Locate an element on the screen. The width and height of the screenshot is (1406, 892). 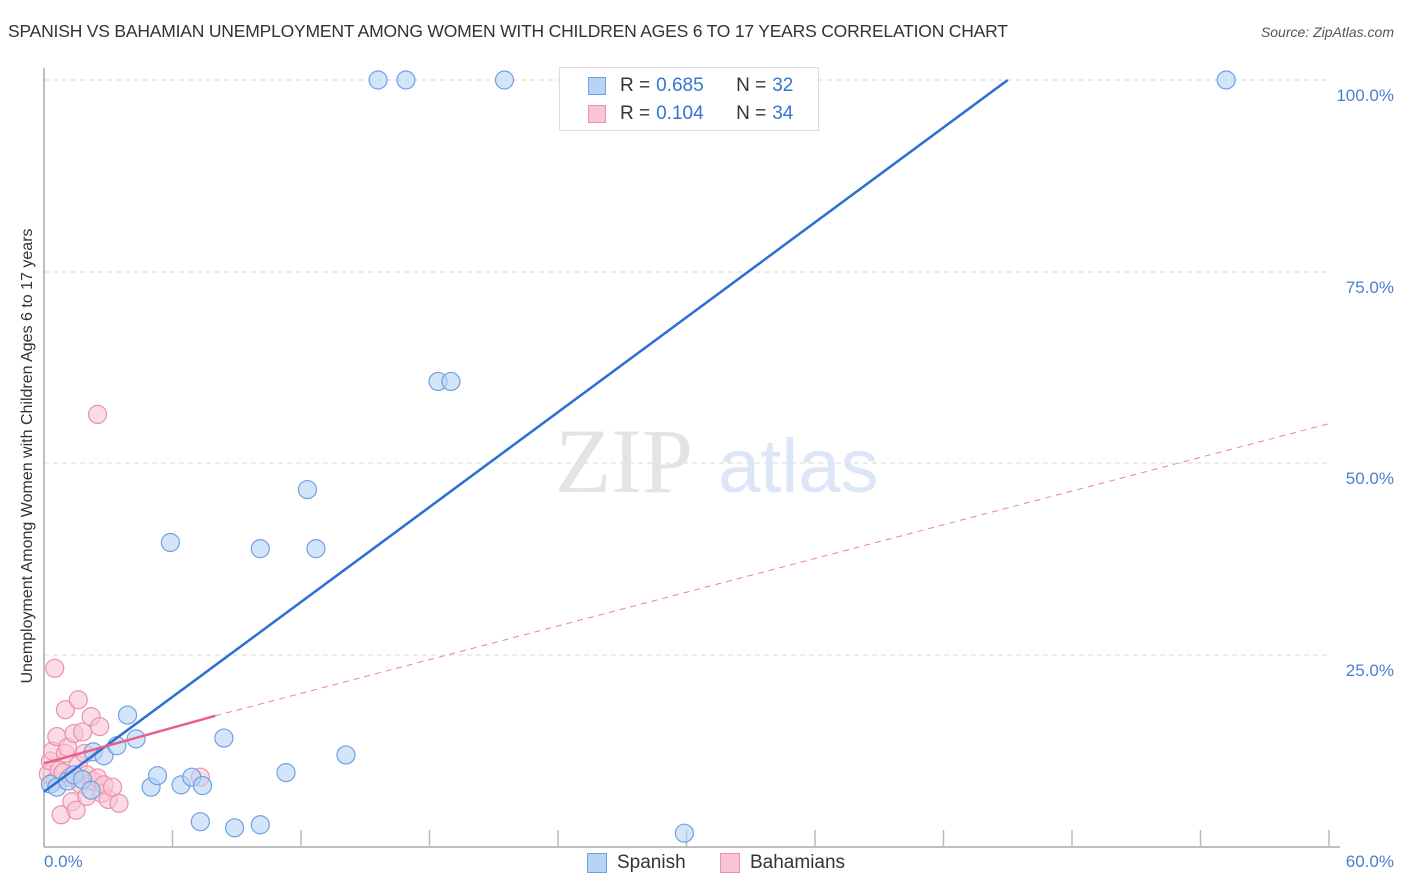
svg-text: ZIP is located at coordinates (624, 461).